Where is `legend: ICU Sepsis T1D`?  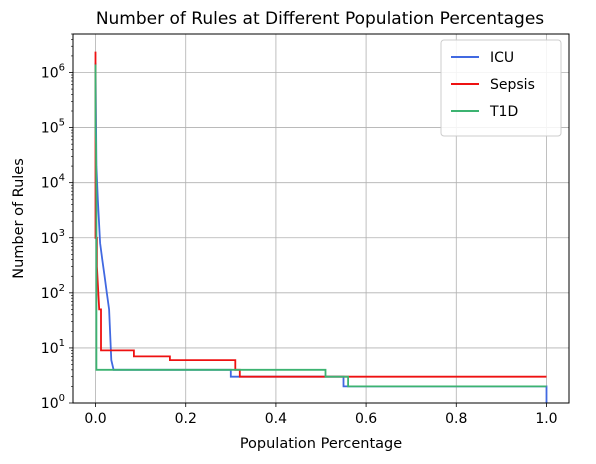 legend: ICU Sepsis T1D is located at coordinates (501, 88).